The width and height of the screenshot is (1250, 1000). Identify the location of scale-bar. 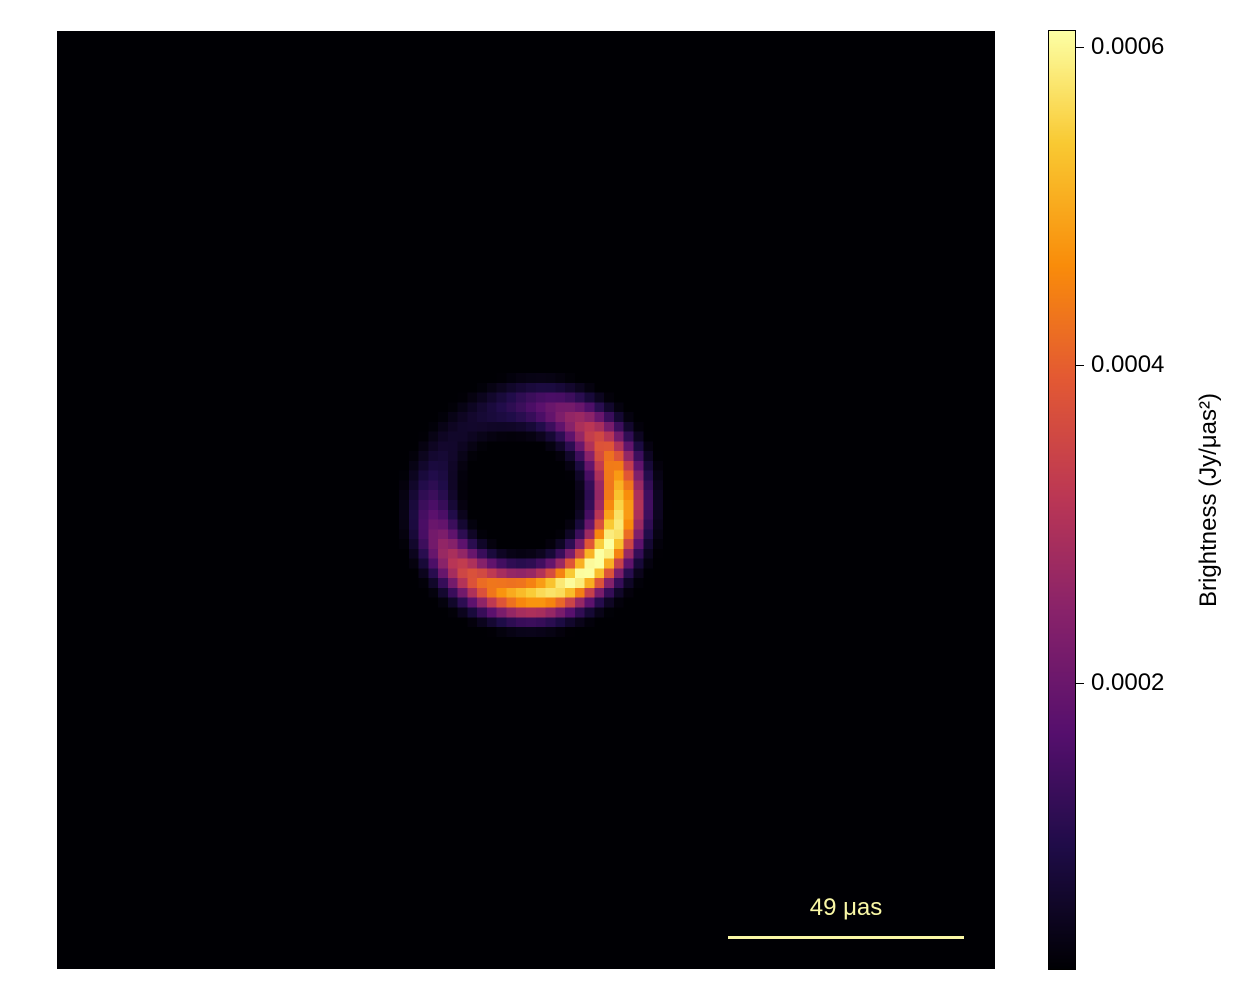
(846, 937).